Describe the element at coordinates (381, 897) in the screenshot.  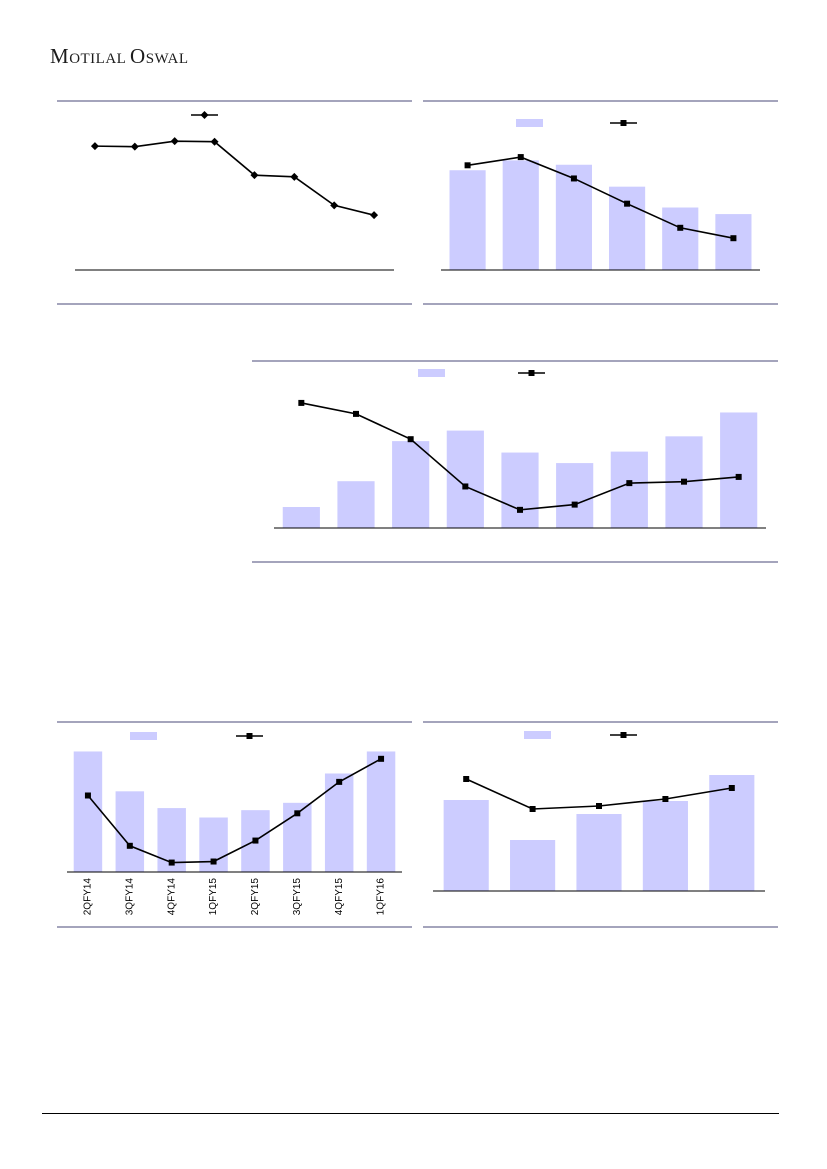
I see `x-tick-label: 1QFY16` at that location.